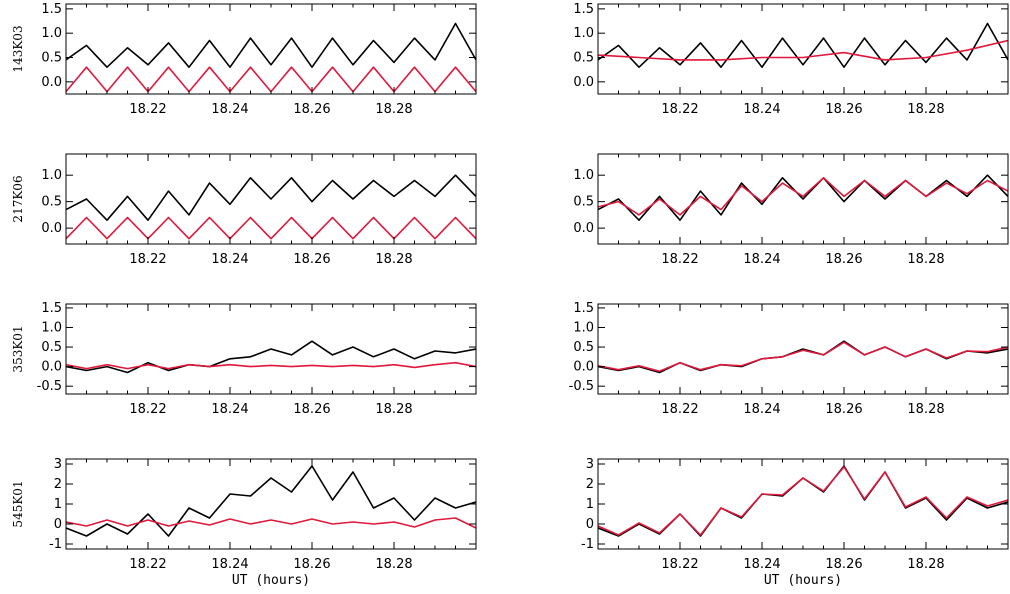  Describe the element at coordinates (18, 198) in the screenshot. I see `y-axis-label: 217K06` at that location.